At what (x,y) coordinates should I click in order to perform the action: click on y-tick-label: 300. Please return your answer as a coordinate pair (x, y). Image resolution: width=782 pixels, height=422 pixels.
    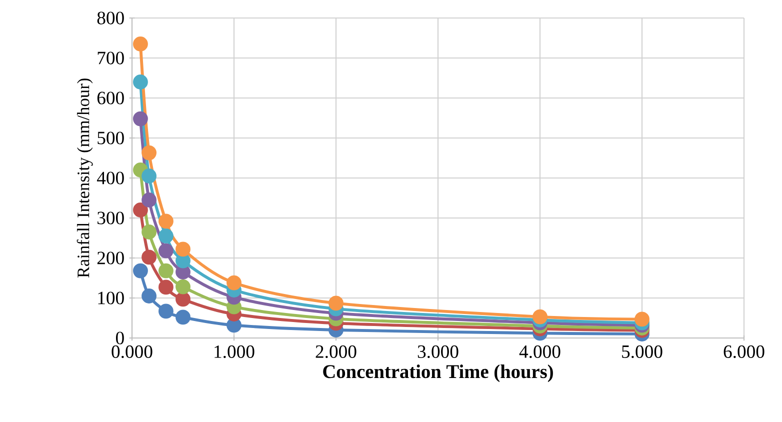
    Looking at the image, I should click on (111, 218).